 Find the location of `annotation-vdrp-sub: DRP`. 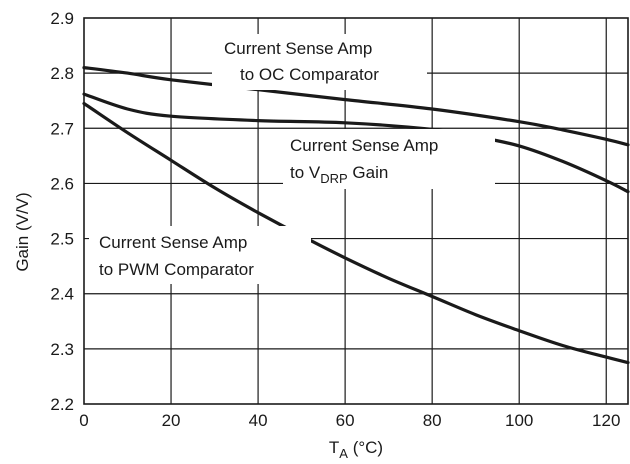

annotation-vdrp-sub: DRP is located at coordinates (333, 178).